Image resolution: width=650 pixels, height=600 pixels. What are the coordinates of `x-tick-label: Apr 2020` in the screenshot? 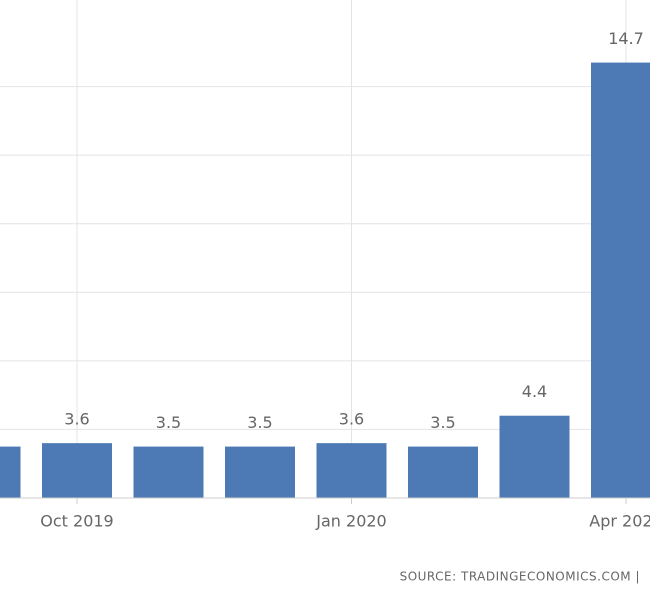 It's located at (619, 521).